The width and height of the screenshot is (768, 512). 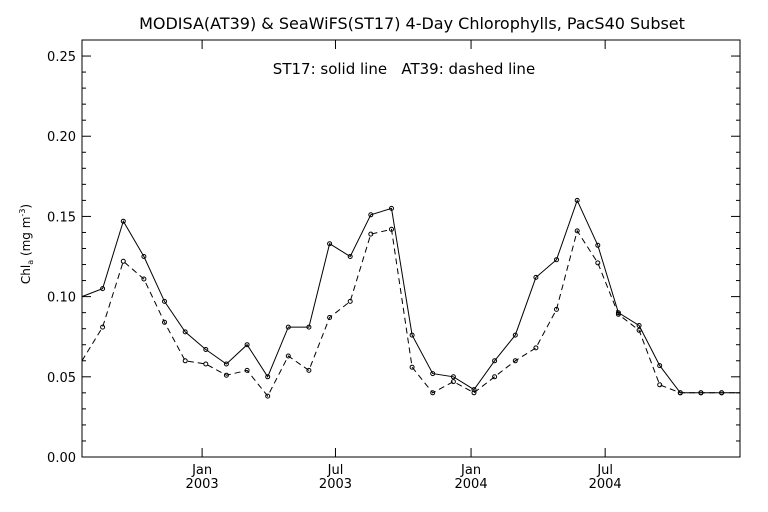 I want to click on y-tick-label: 0.25, so click(x=61, y=57).